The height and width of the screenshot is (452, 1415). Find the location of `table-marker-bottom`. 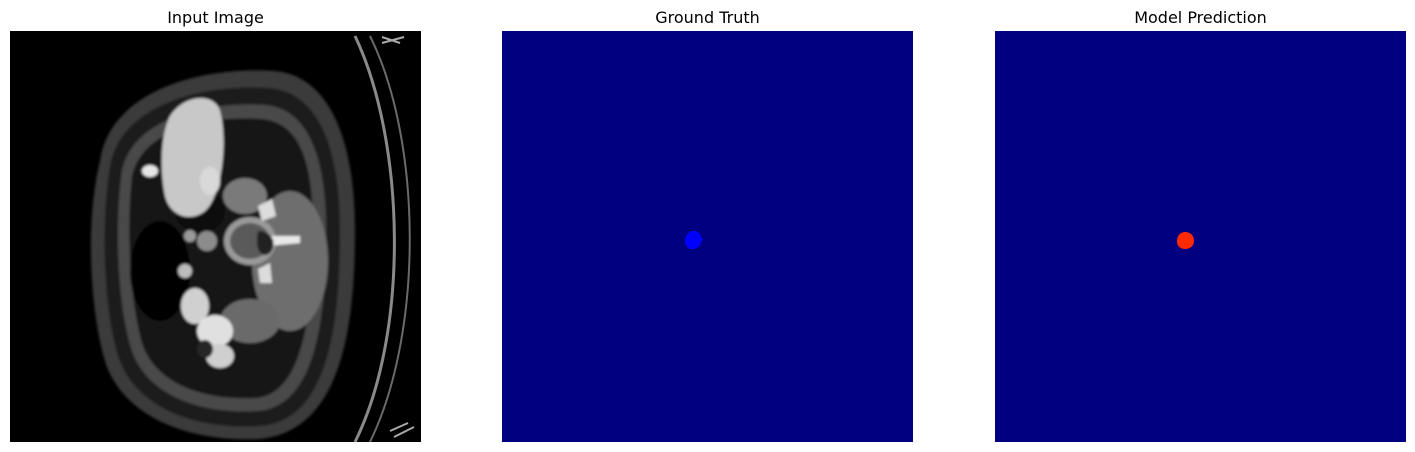

table-marker-bottom is located at coordinates (402, 430).